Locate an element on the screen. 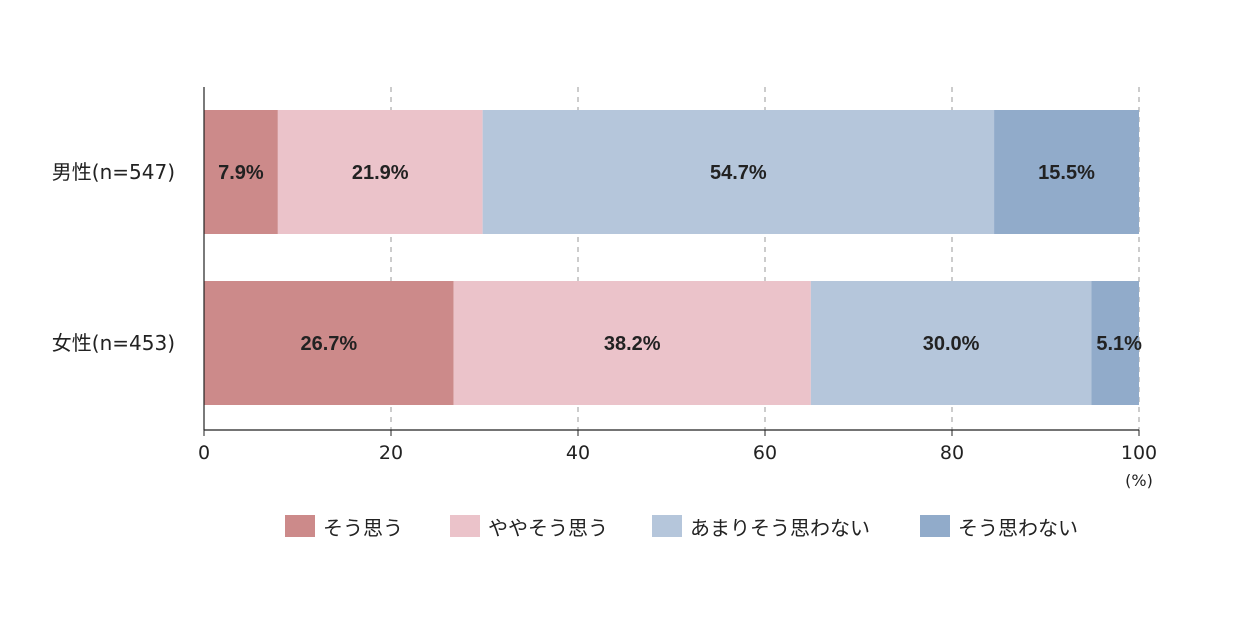 This screenshot has height=621, width=1241. legend-label: そう思わない is located at coordinates (1018, 527).